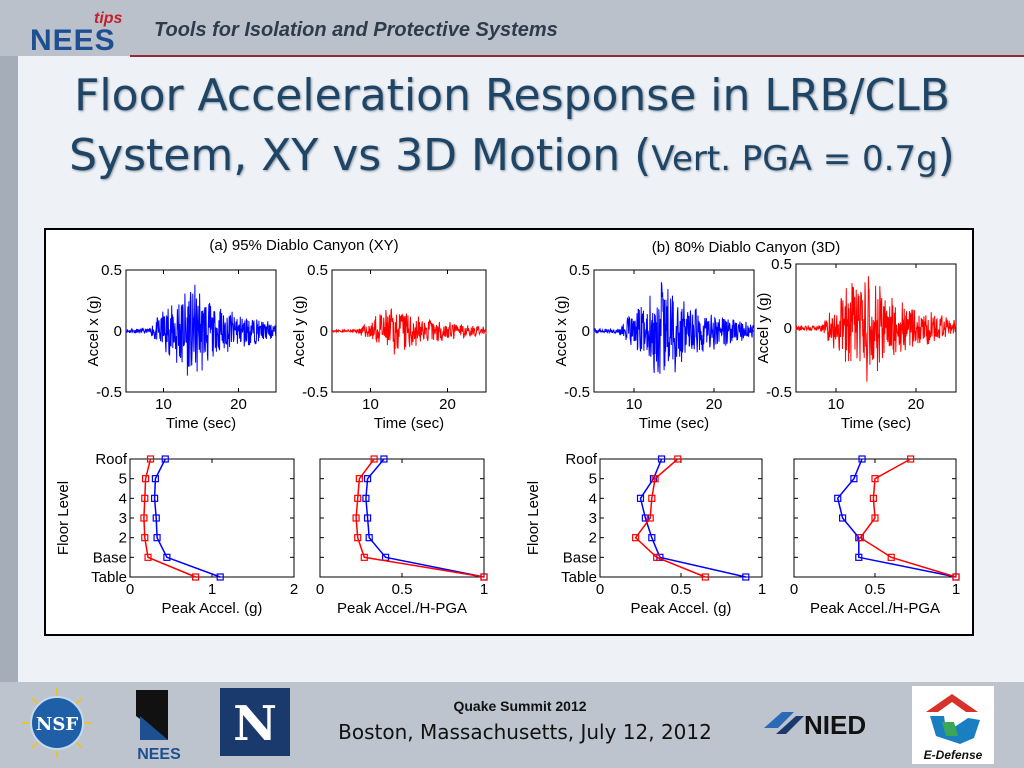 The image size is (1024, 768). I want to click on header-rule, so click(577, 56).